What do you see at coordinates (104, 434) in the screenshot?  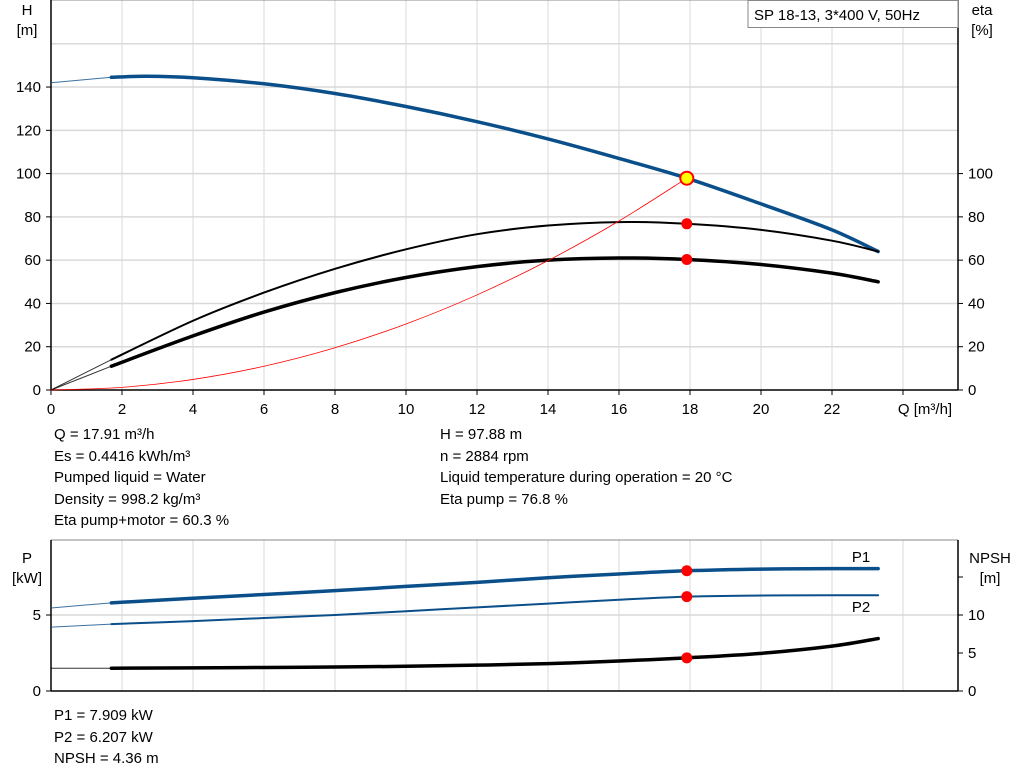 I see `info-flow: Q = 17.91 m³/h` at bounding box center [104, 434].